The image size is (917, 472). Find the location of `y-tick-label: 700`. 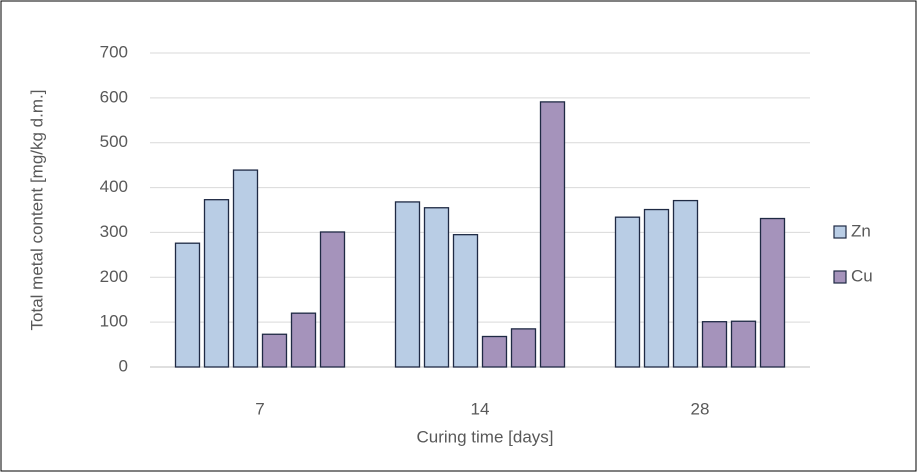

y-tick-label: 700 is located at coordinates (114, 51).